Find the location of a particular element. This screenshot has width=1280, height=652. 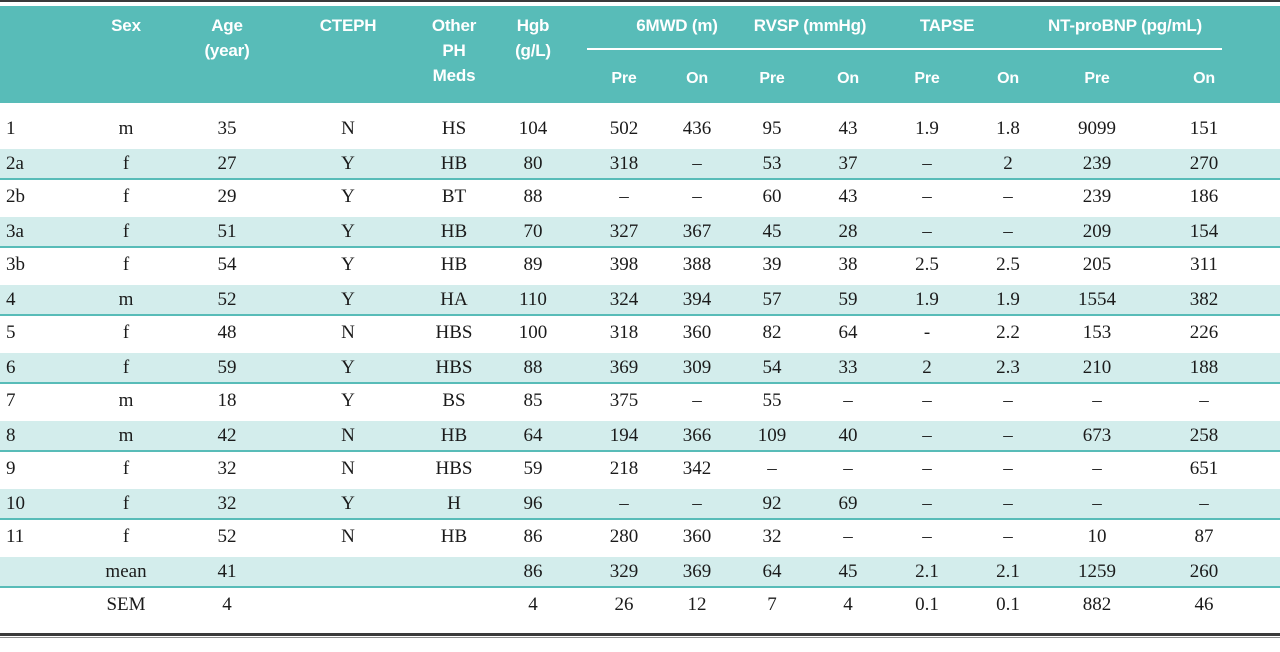

row-id-cell: 2a is located at coordinates (32, 163).